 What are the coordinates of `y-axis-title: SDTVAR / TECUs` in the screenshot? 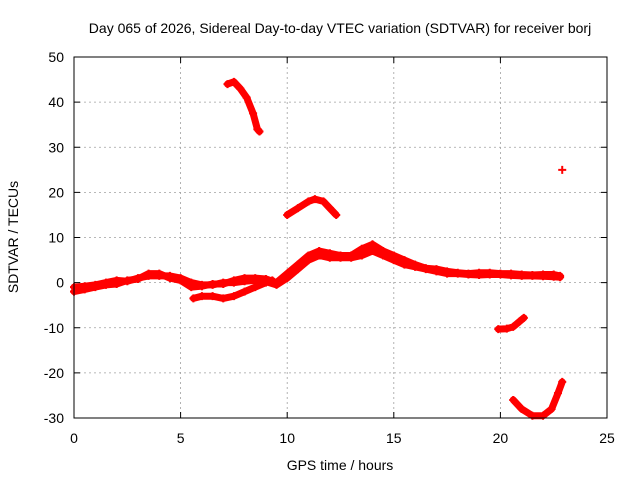 It's located at (13, 237).